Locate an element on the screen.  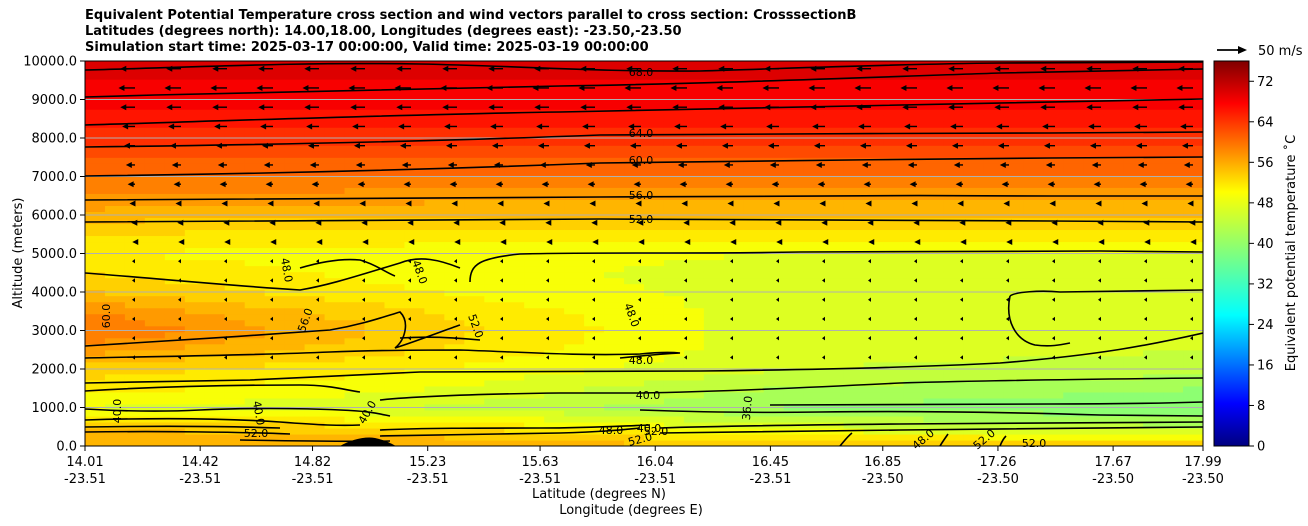
y-tick-label: 4000.0 is located at coordinates (55, 293).